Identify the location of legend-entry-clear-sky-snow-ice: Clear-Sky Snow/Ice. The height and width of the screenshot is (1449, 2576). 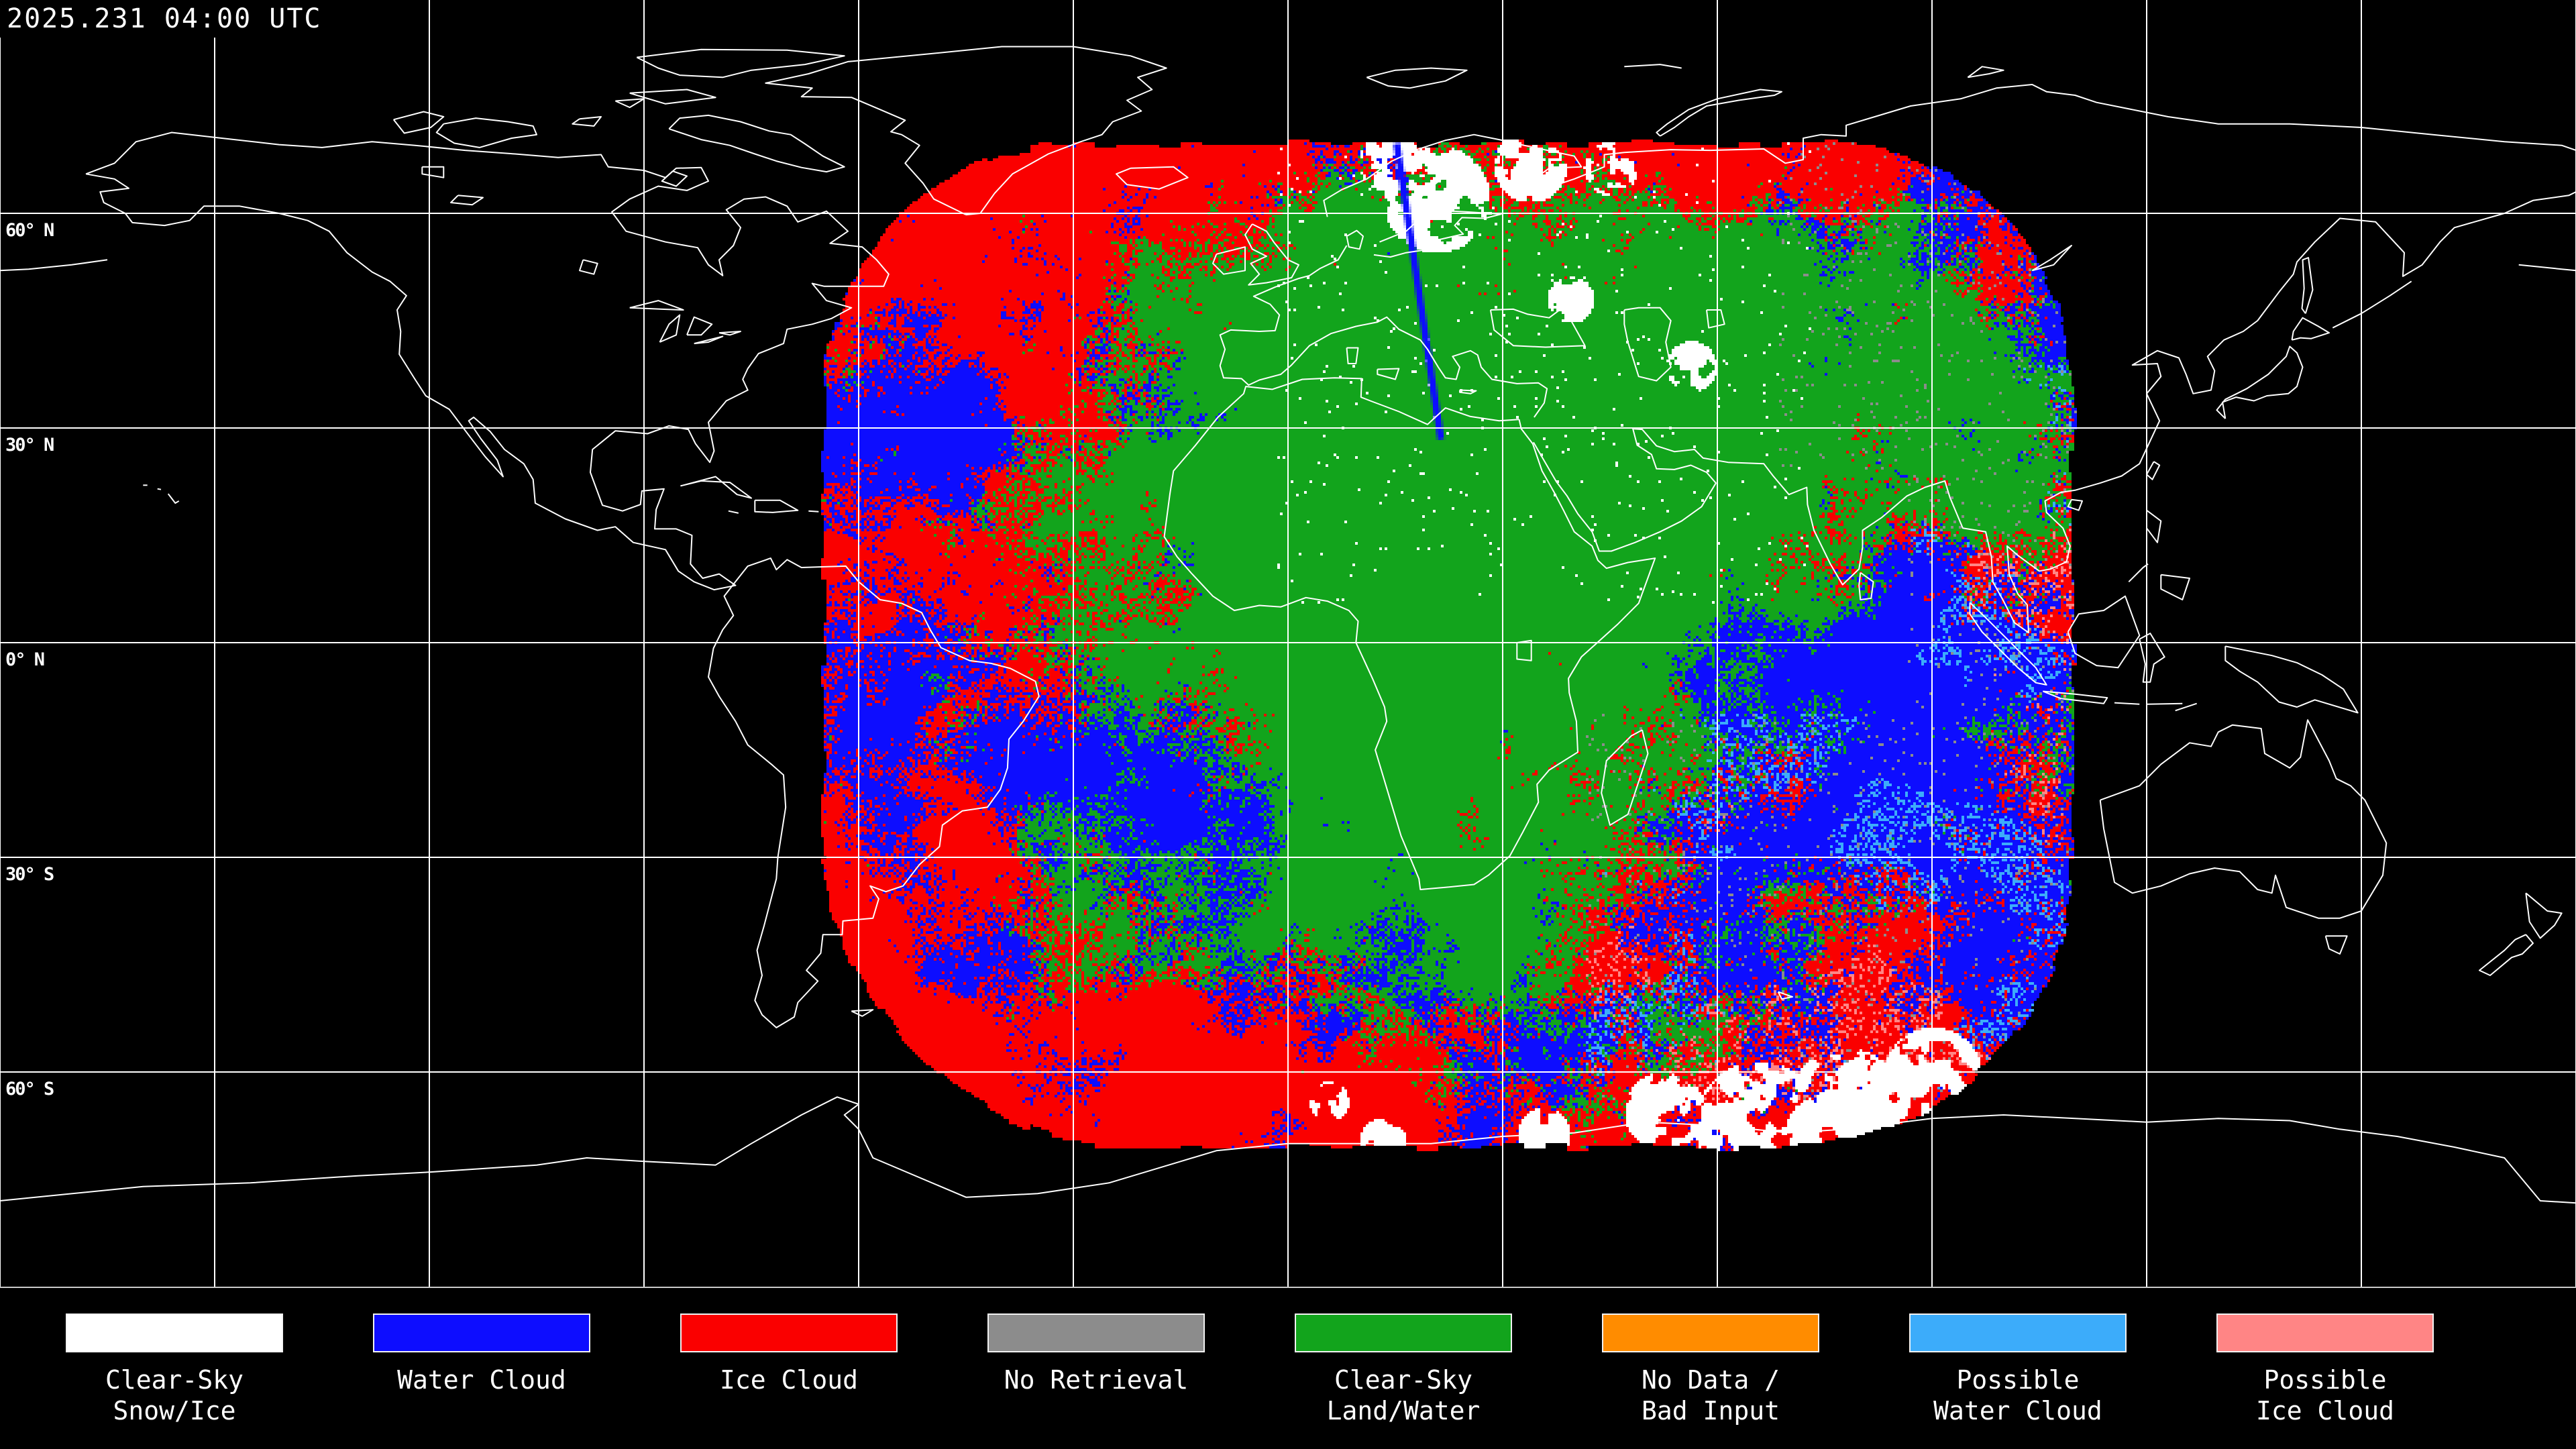
(174, 1368).